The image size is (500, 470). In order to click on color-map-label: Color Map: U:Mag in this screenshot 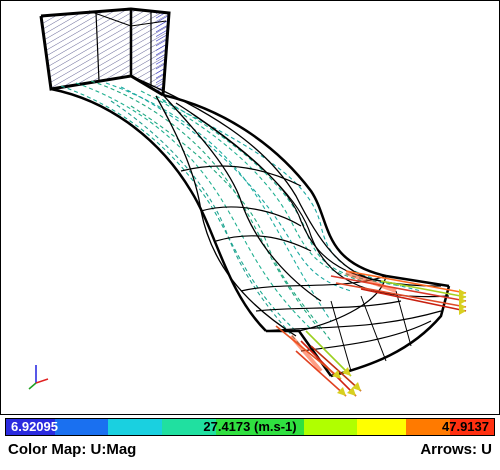, I will do `click(72, 449)`.